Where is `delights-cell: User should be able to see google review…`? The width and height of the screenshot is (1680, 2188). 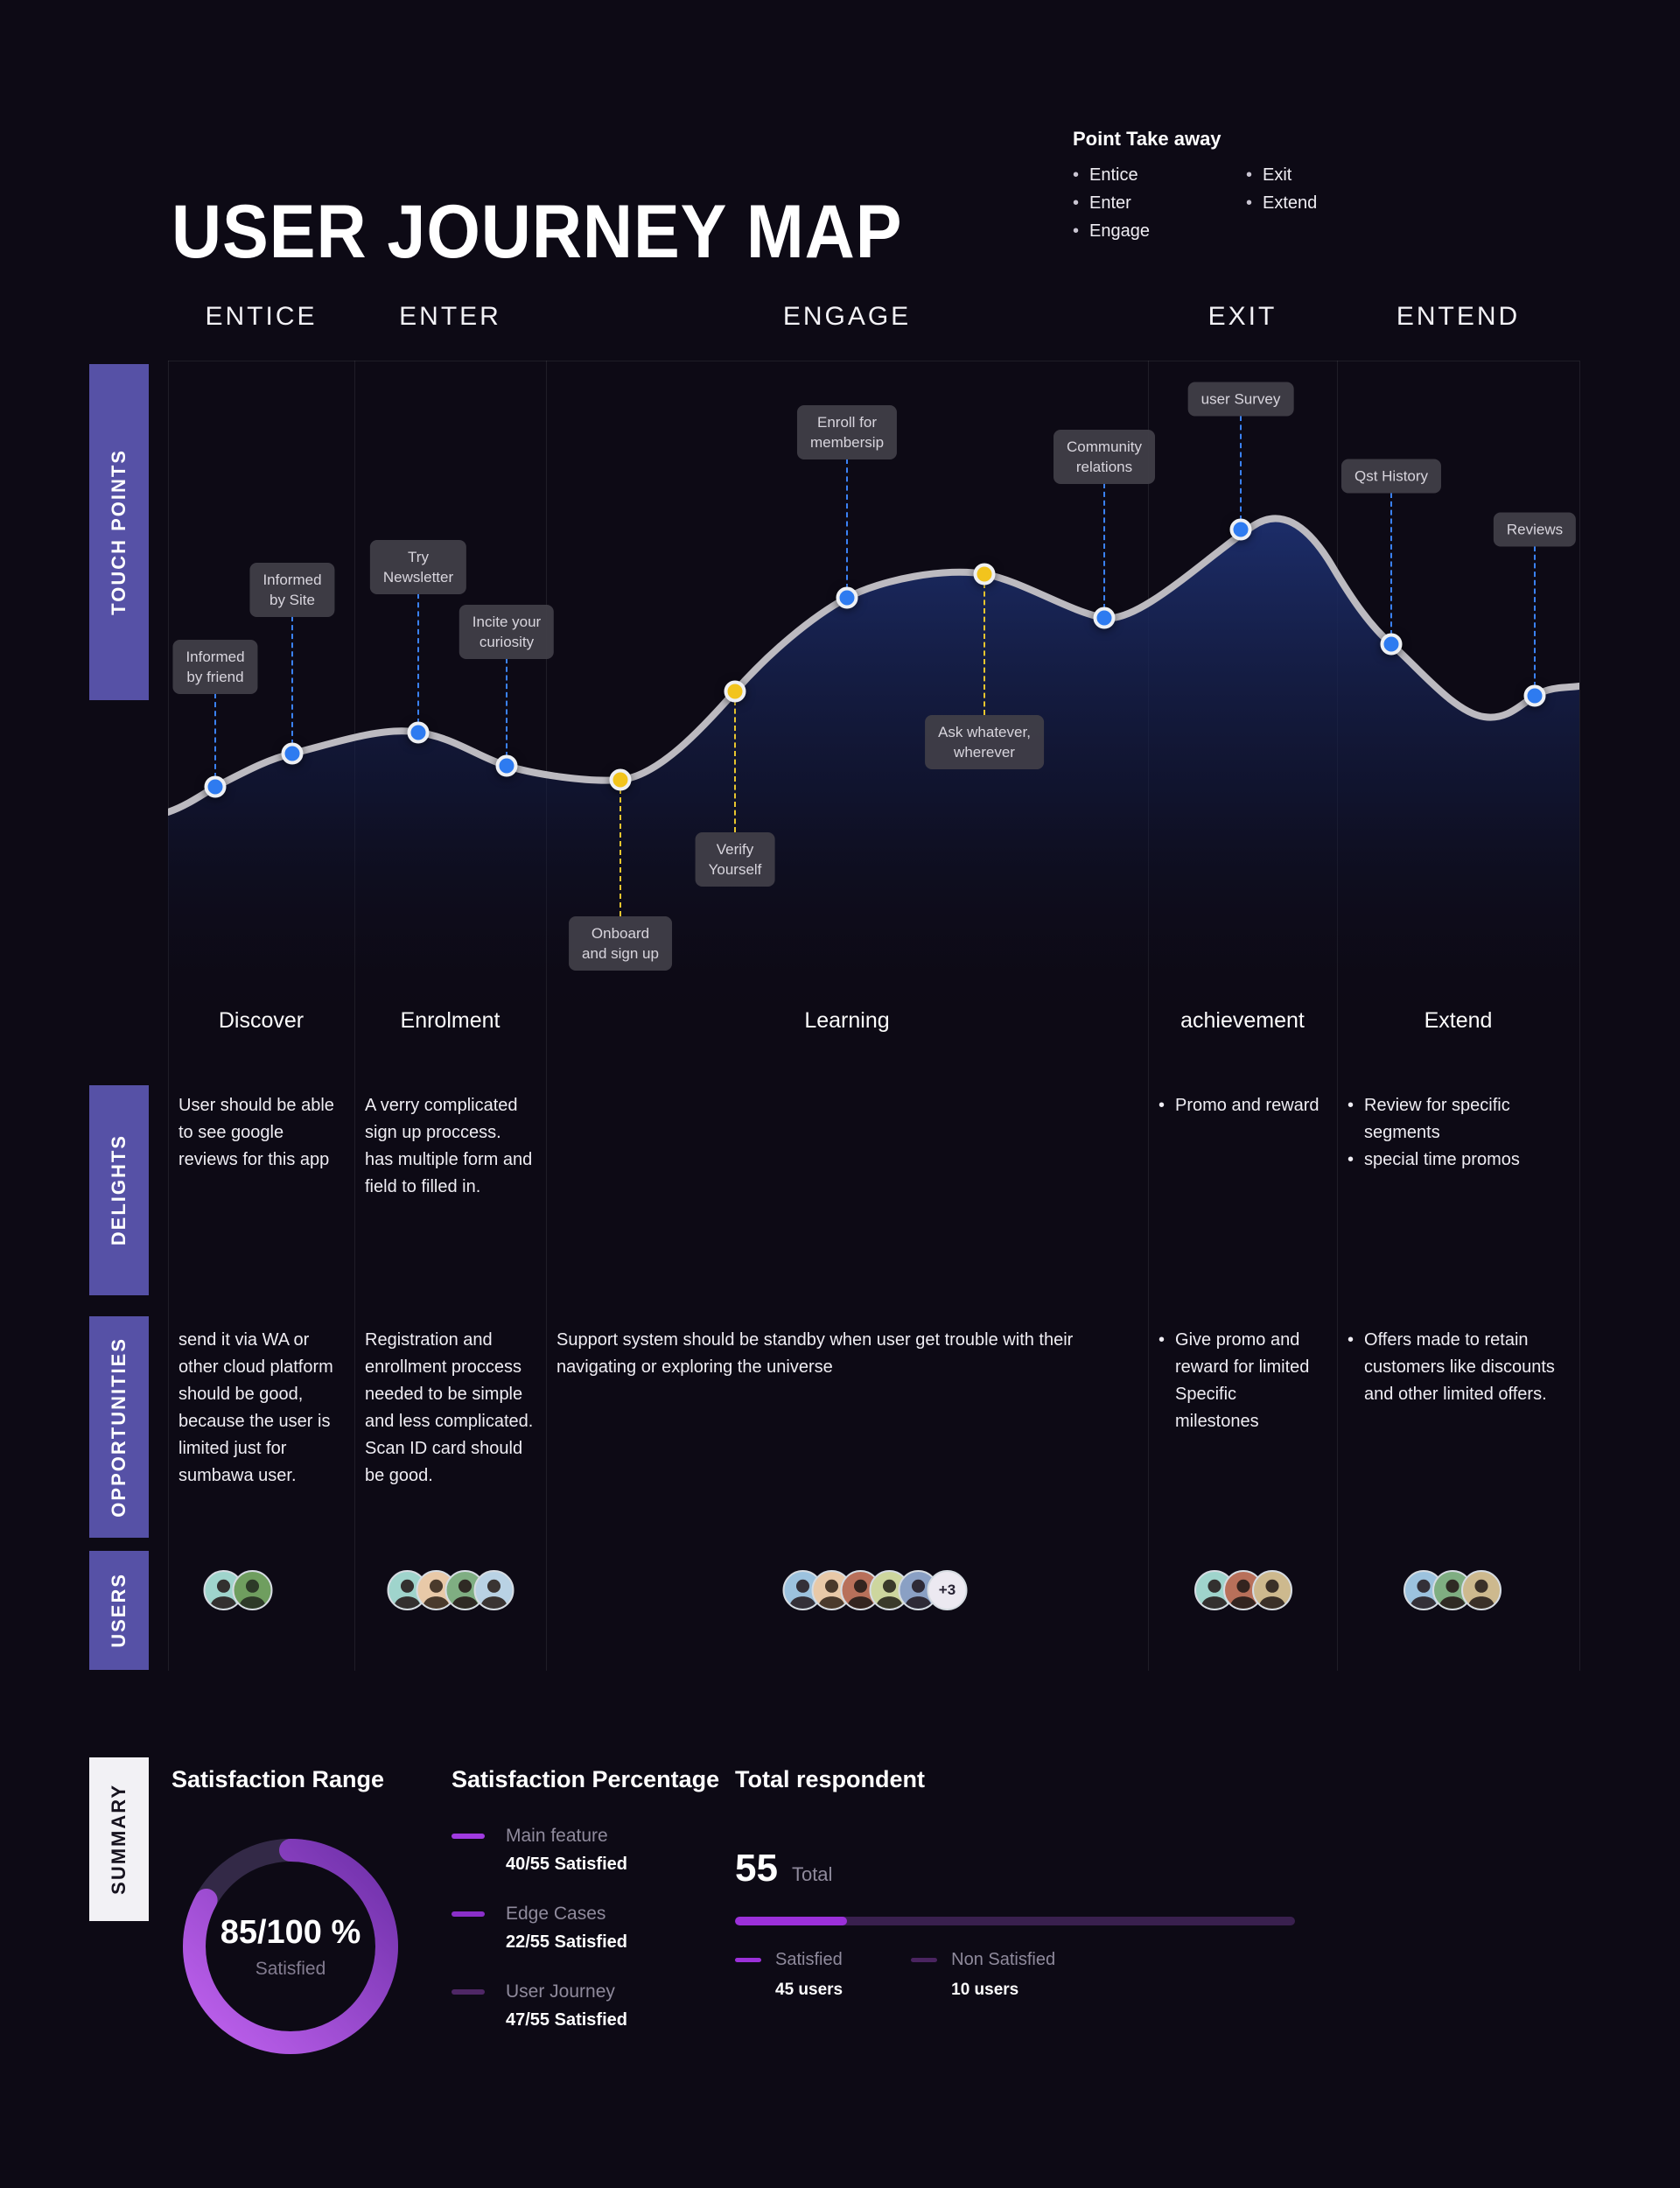 delights-cell: User should be able to see google review… is located at coordinates (256, 1132).